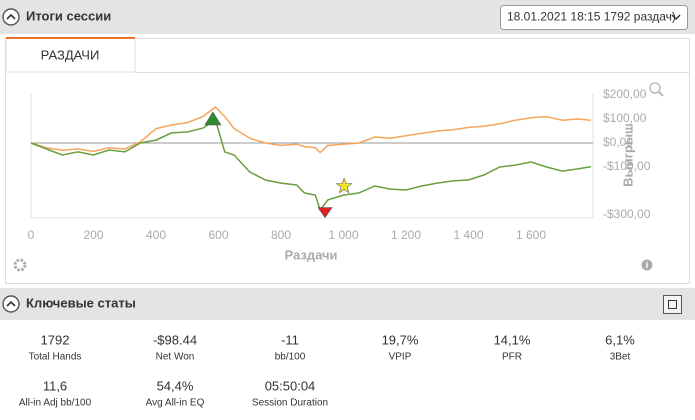 The height and width of the screenshot is (420, 695). I want to click on x-tick-label: 200, so click(93, 235).